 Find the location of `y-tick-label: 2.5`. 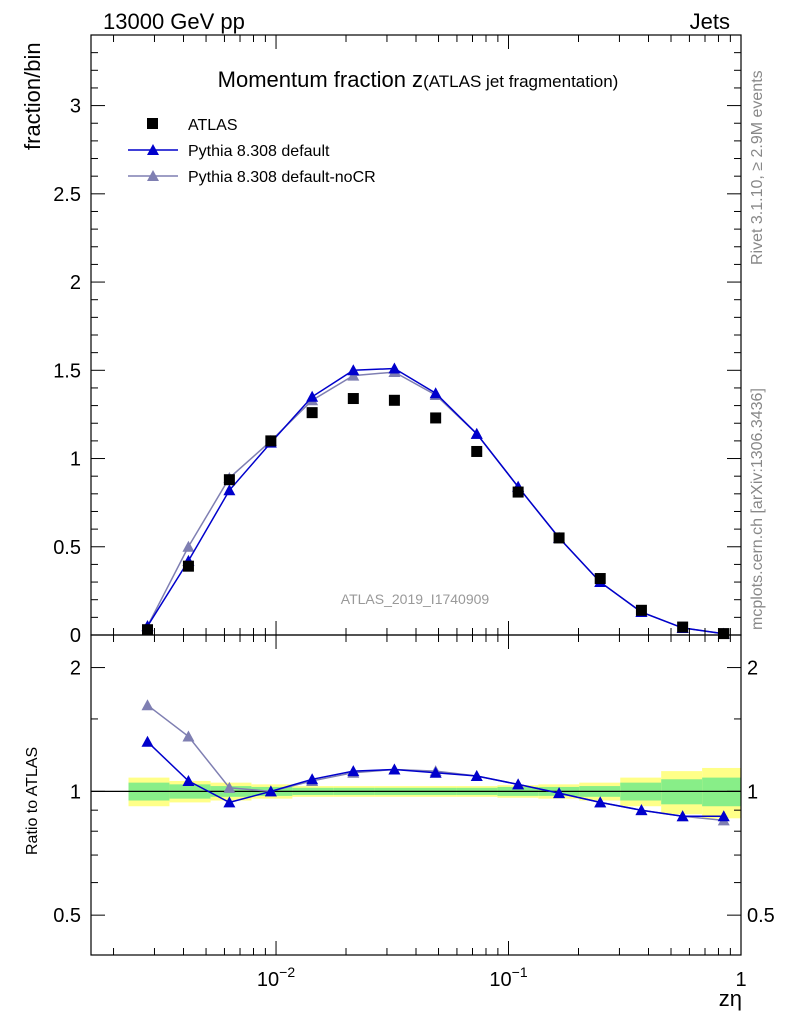

y-tick-label: 2.5 is located at coordinates (67, 195).